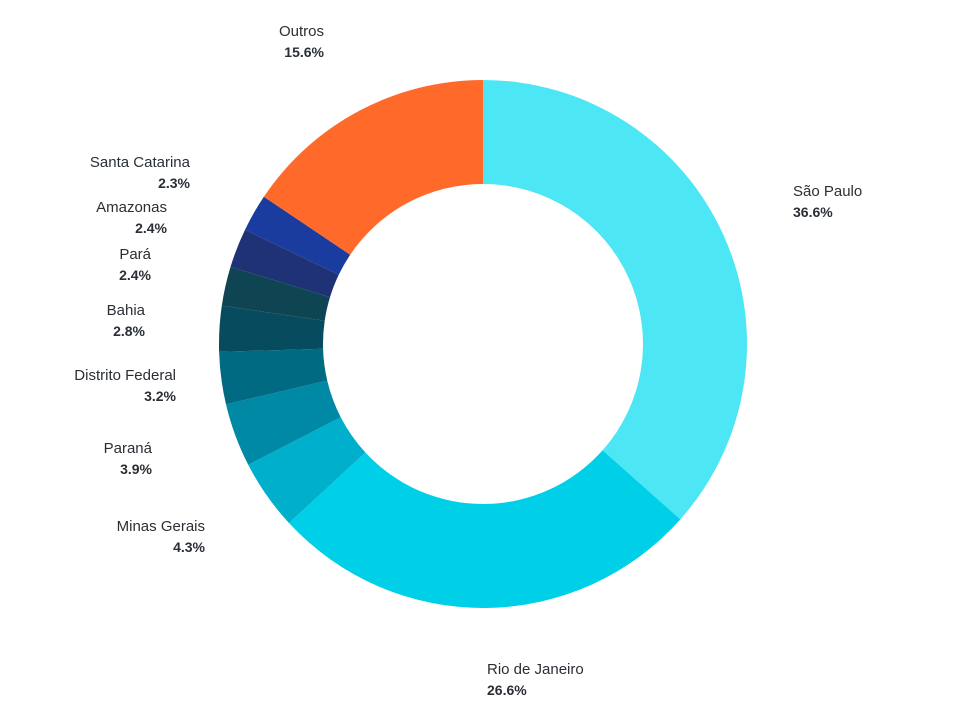 This screenshot has height=723, width=953. I want to click on slice-label-outros: Outros 15.6%, so click(301, 42).